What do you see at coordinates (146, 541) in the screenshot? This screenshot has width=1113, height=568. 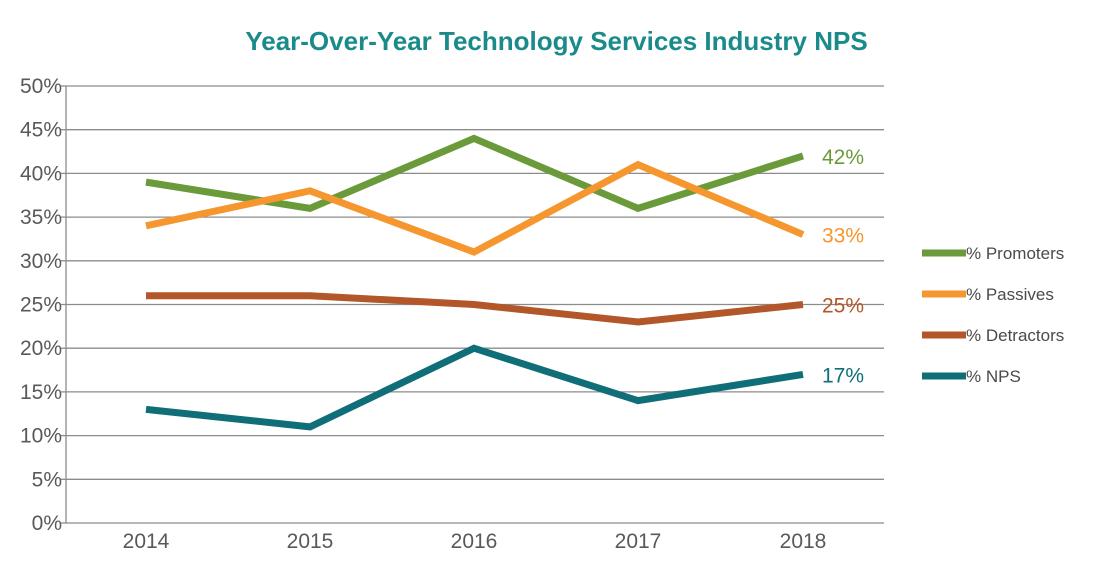 I see `x-tick-label: 2014` at bounding box center [146, 541].